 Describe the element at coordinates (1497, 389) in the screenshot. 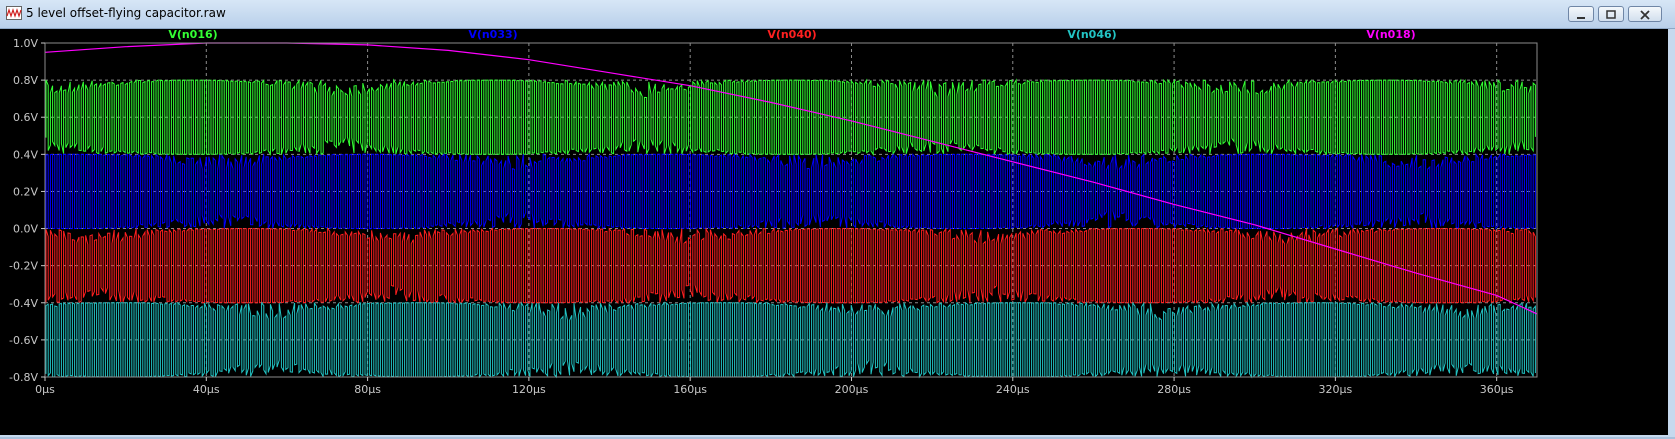

I see `x-tick-label: 360µs` at that location.